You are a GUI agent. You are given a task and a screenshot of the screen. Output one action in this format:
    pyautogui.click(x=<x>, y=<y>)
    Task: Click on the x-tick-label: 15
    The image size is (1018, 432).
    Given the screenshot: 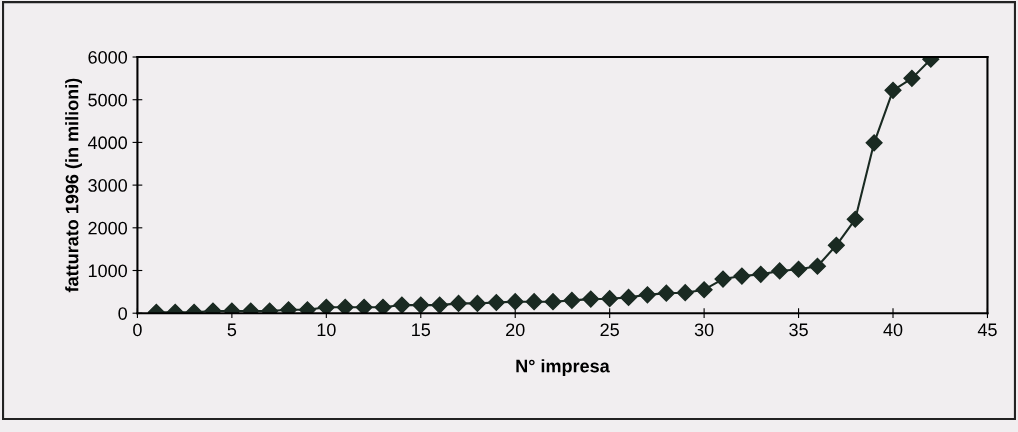 What is the action you would take?
    pyautogui.click(x=421, y=330)
    